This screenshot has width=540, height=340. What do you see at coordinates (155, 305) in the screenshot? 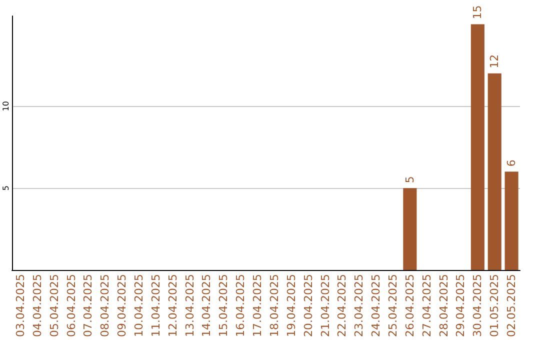
I see `x-tick-label: 11.04.2025` at bounding box center [155, 305].